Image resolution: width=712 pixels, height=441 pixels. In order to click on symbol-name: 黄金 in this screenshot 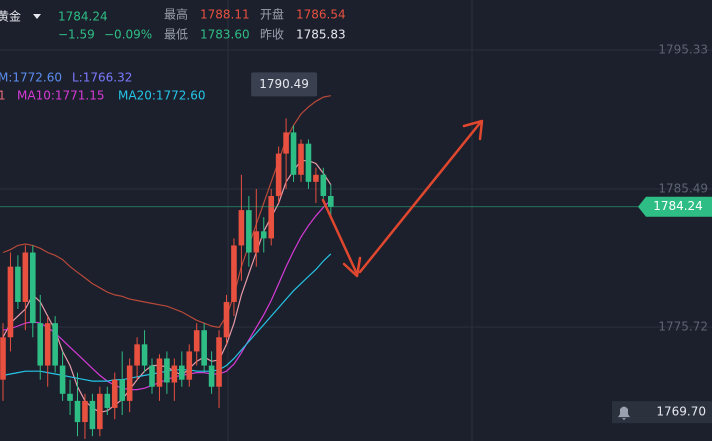, I will do `click(10, 16)`.